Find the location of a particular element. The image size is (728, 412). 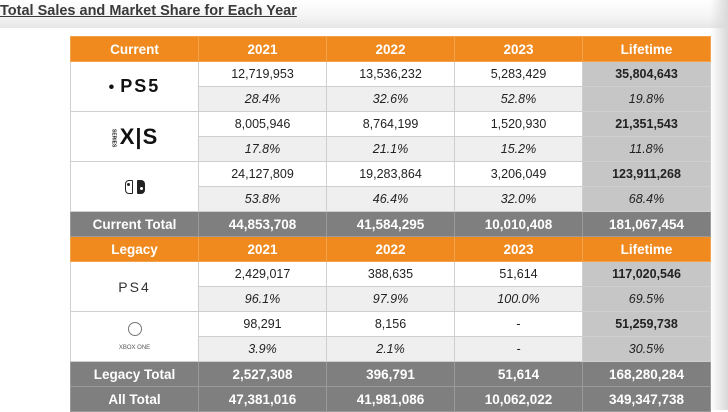

sales-cell: 2,429,017 is located at coordinates (262, 274).